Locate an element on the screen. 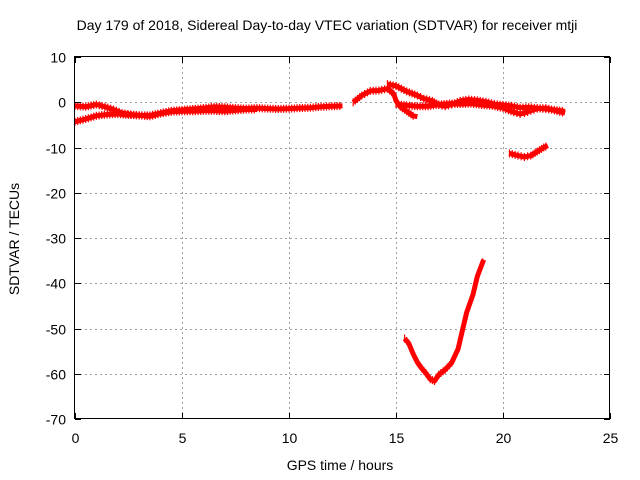 Image resolution: width=640 pixels, height=480 pixels. y-tick-label: -30 is located at coordinates (56, 239).